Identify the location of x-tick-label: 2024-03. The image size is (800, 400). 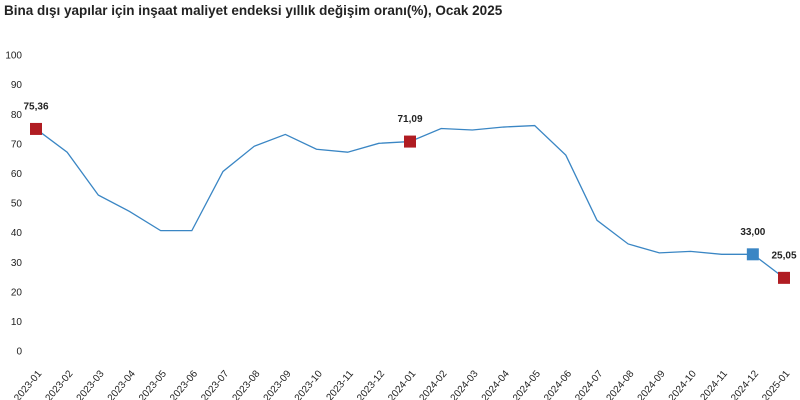
(465, 384).